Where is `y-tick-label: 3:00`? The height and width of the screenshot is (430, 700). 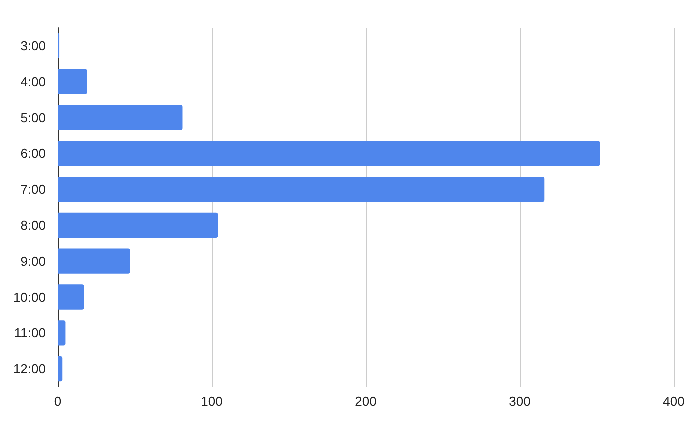
y-tick-label: 3:00 is located at coordinates (33, 46).